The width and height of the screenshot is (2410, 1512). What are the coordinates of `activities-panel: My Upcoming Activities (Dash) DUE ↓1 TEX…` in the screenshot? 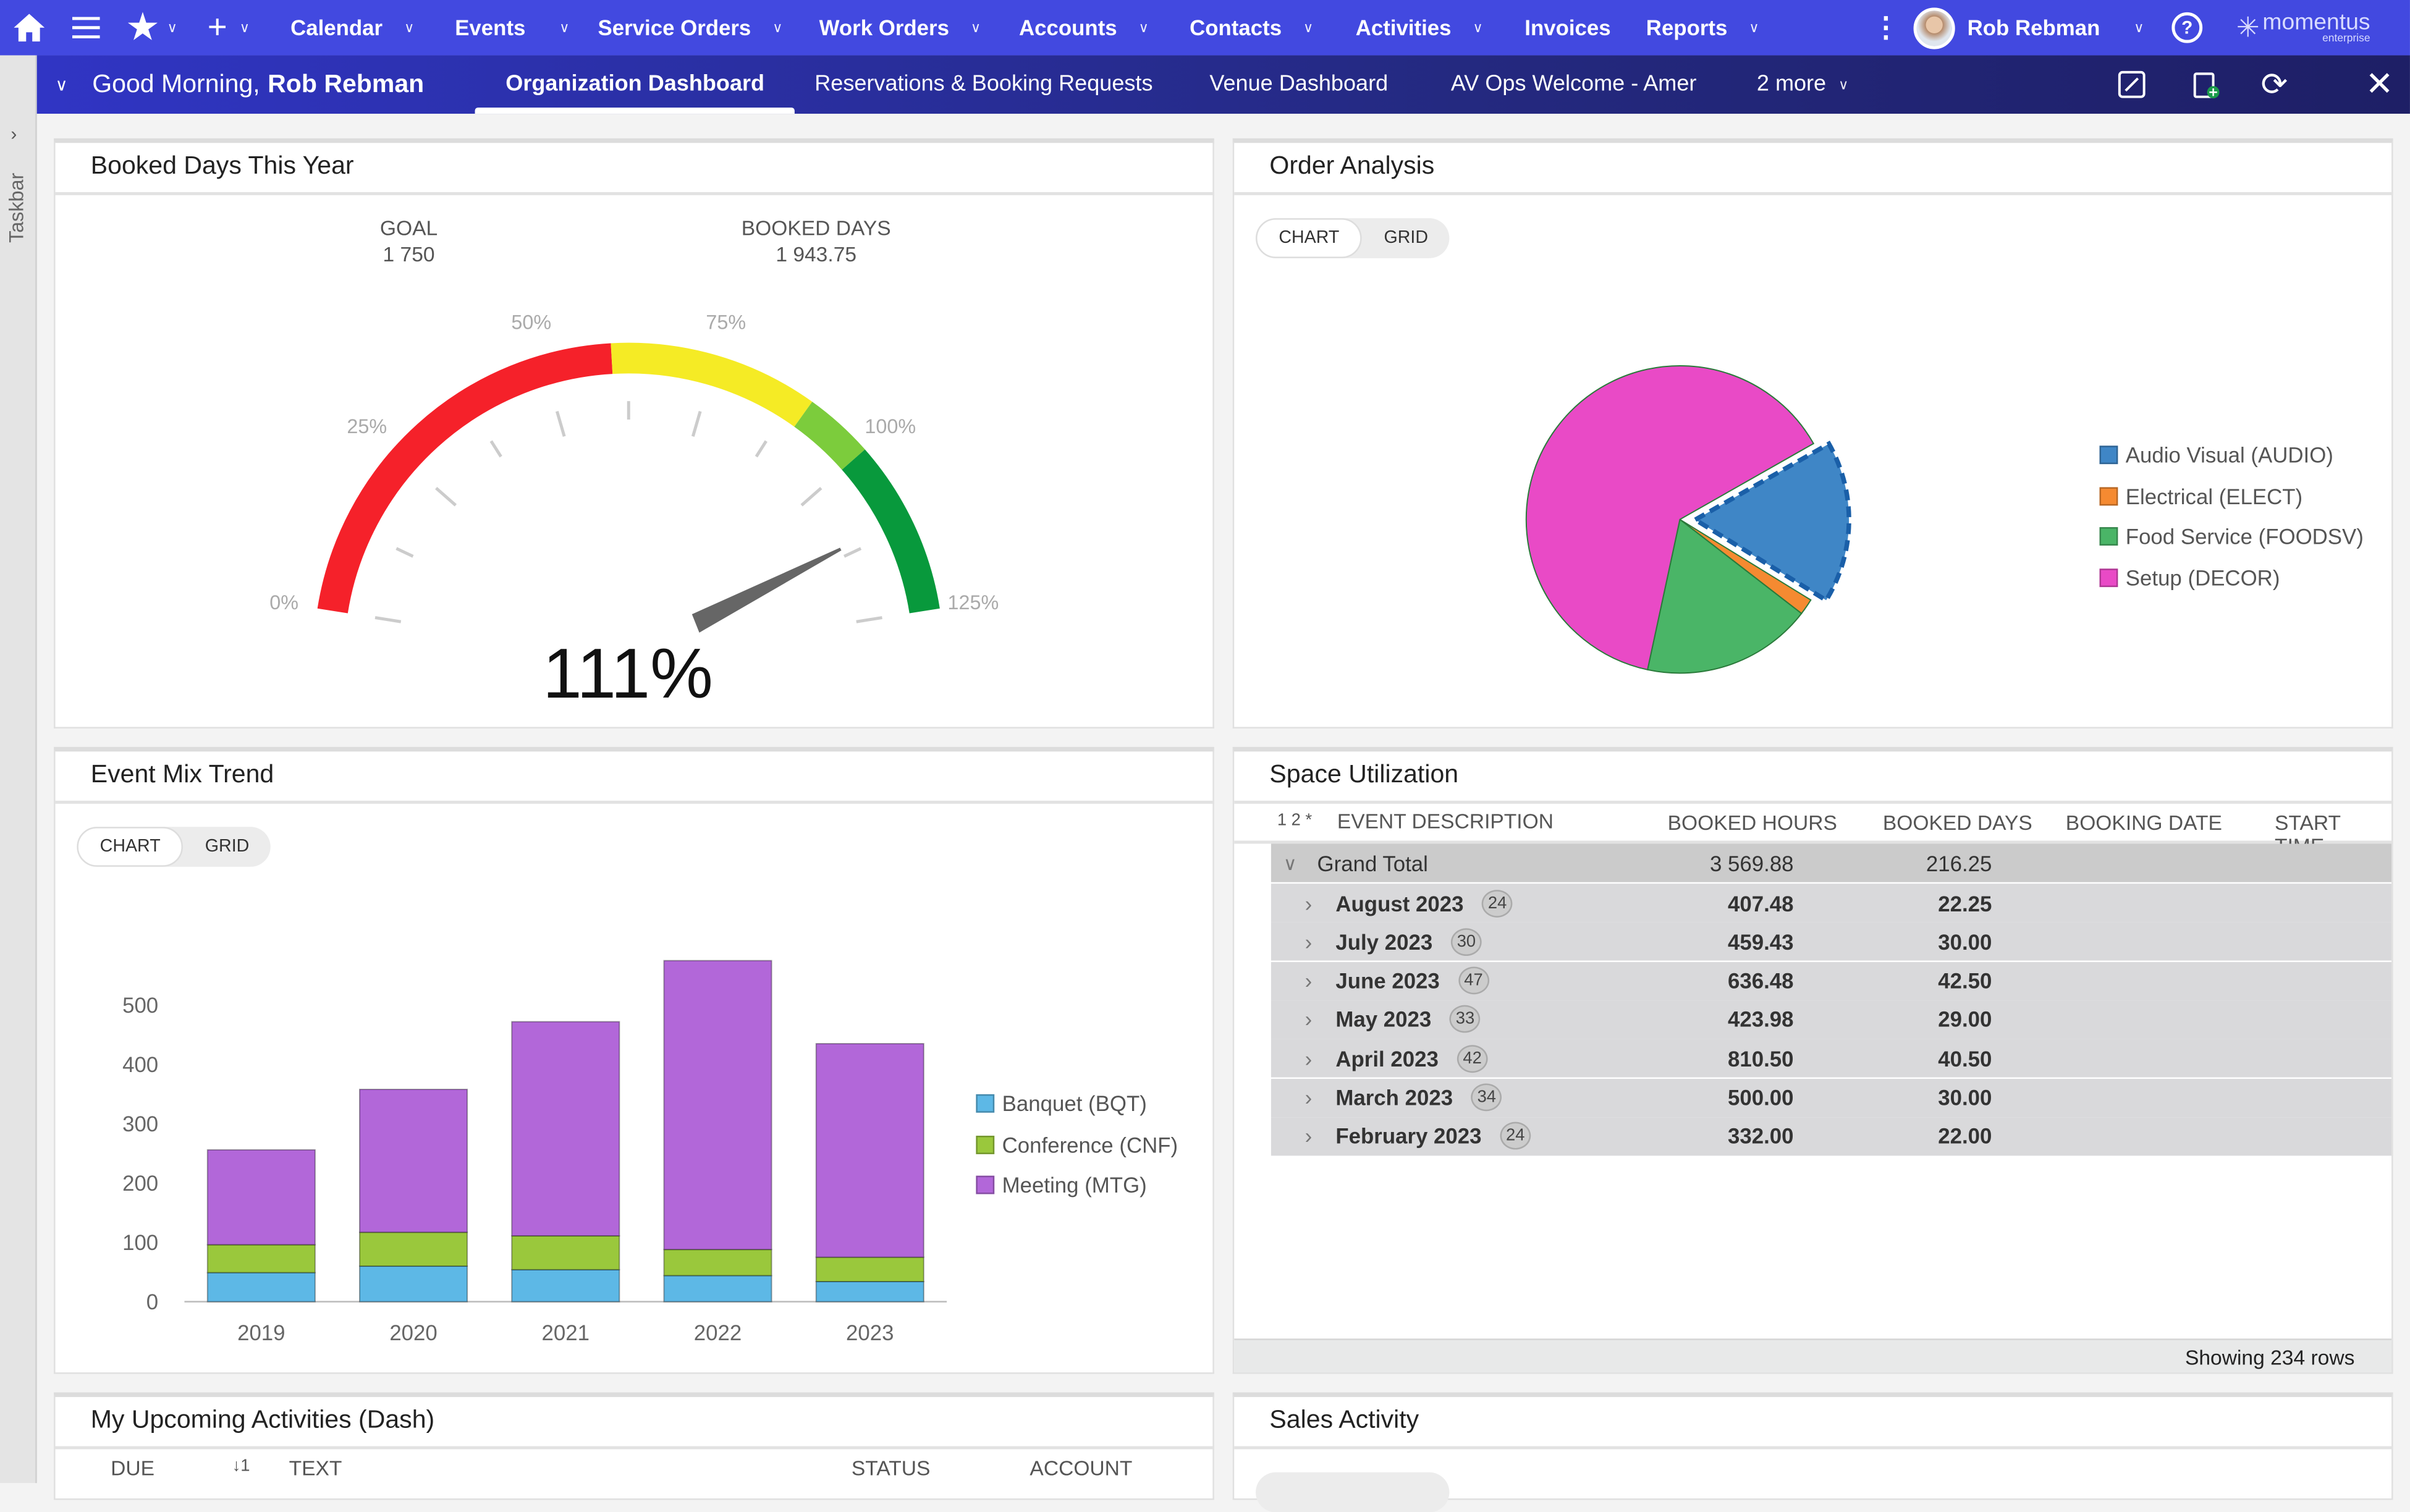 It's located at (634, 1446).